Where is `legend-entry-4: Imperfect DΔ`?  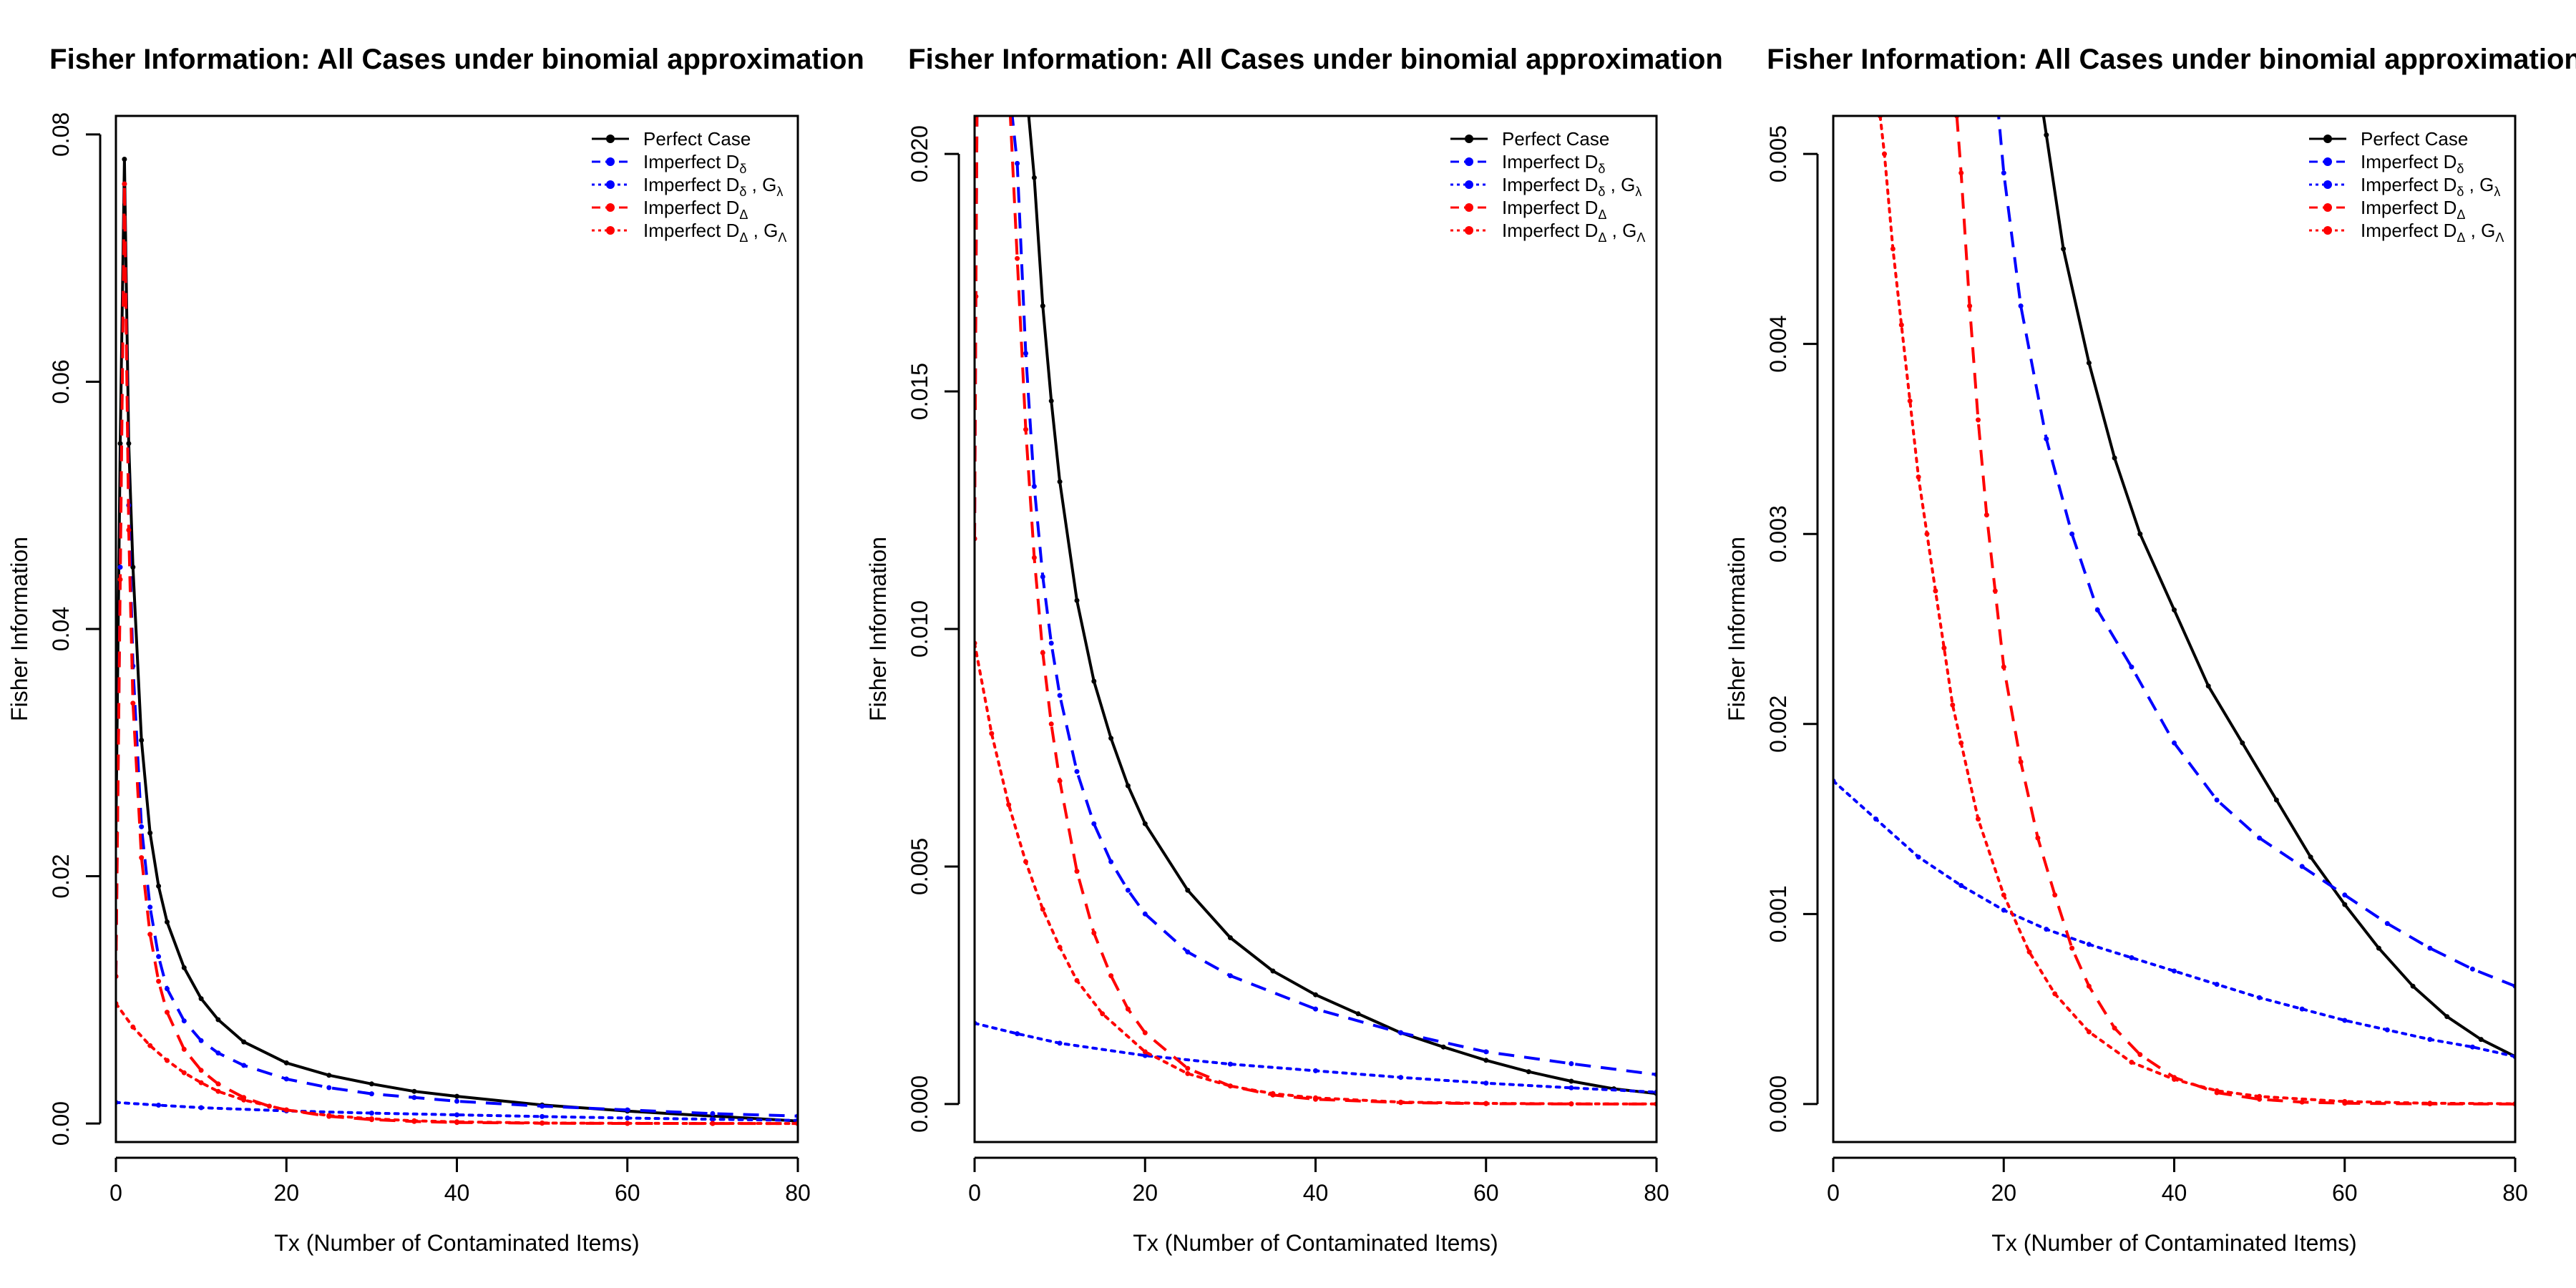
legend-entry-4: Imperfect DΔ is located at coordinates (695, 209).